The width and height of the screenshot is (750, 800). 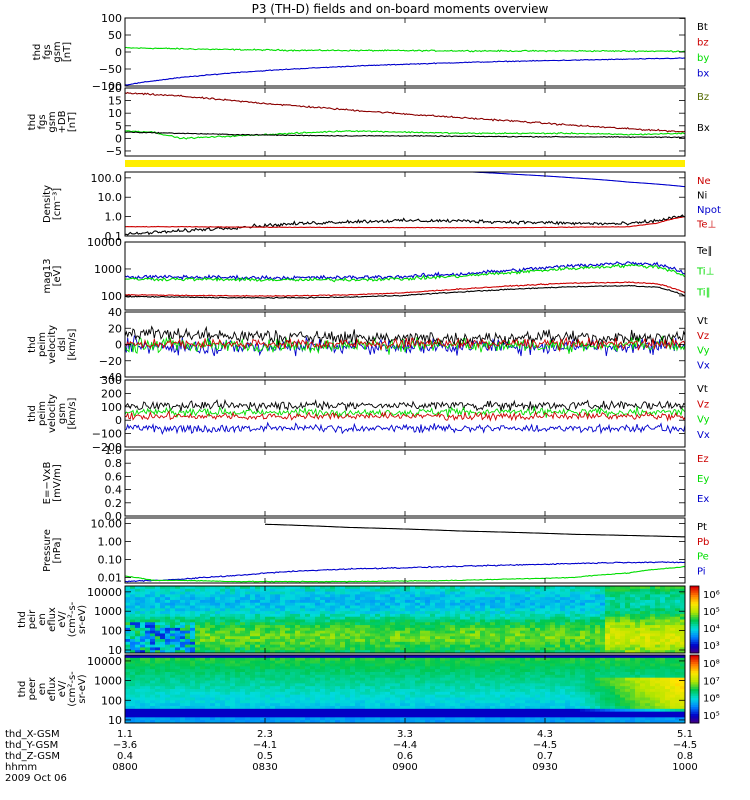 I want to click on colorbar-segment, so click(x=694, y=601).